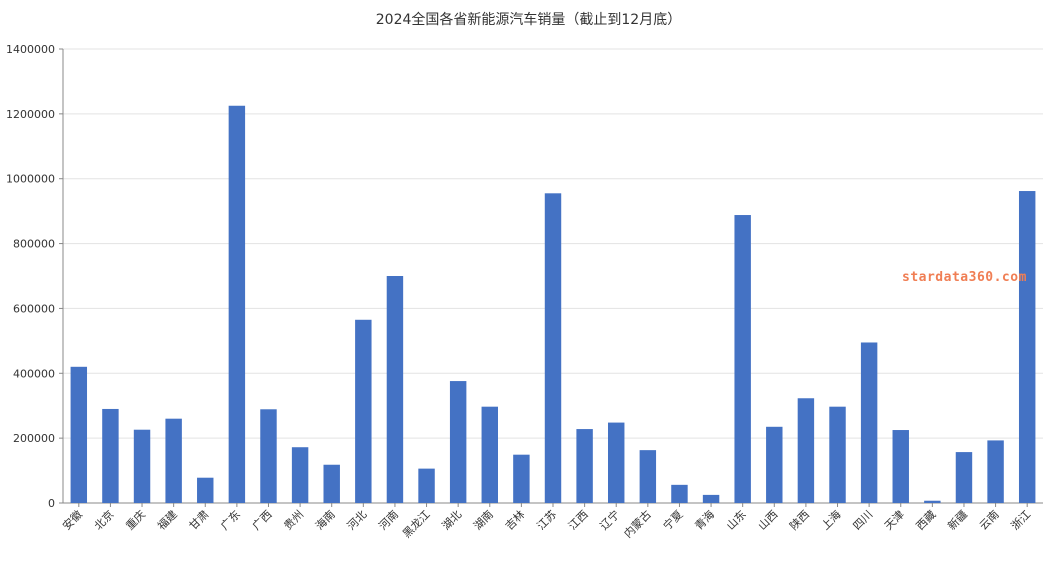  Describe the element at coordinates (135, 519) in the screenshot. I see `x-tick-label: 重庆` at that location.